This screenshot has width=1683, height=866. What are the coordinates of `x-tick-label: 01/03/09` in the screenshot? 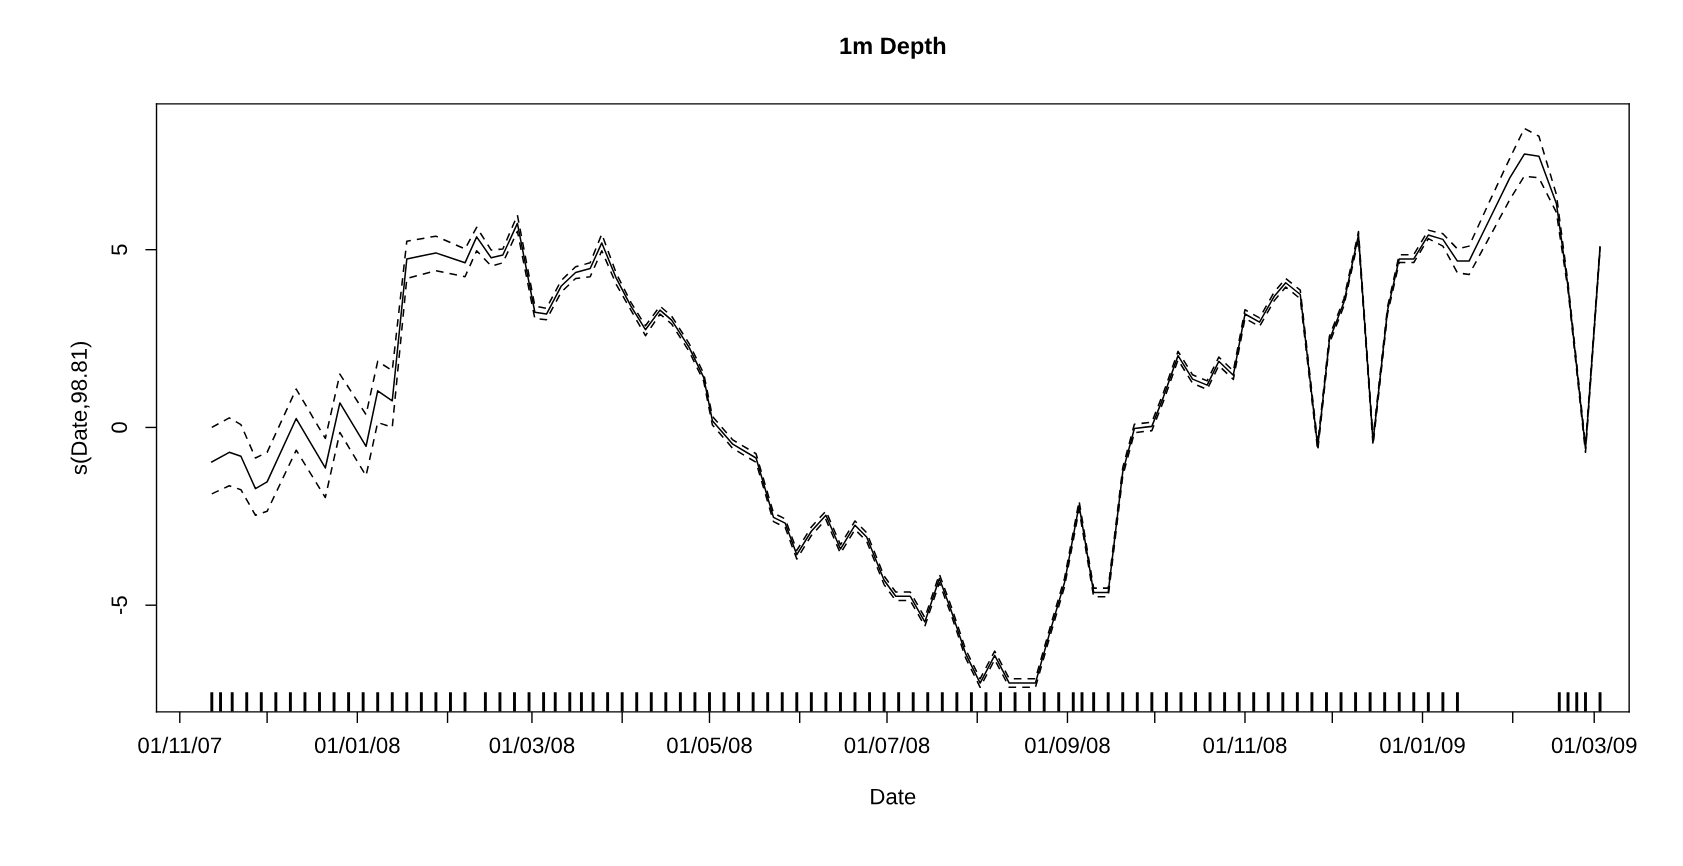 It's located at (1594, 745).